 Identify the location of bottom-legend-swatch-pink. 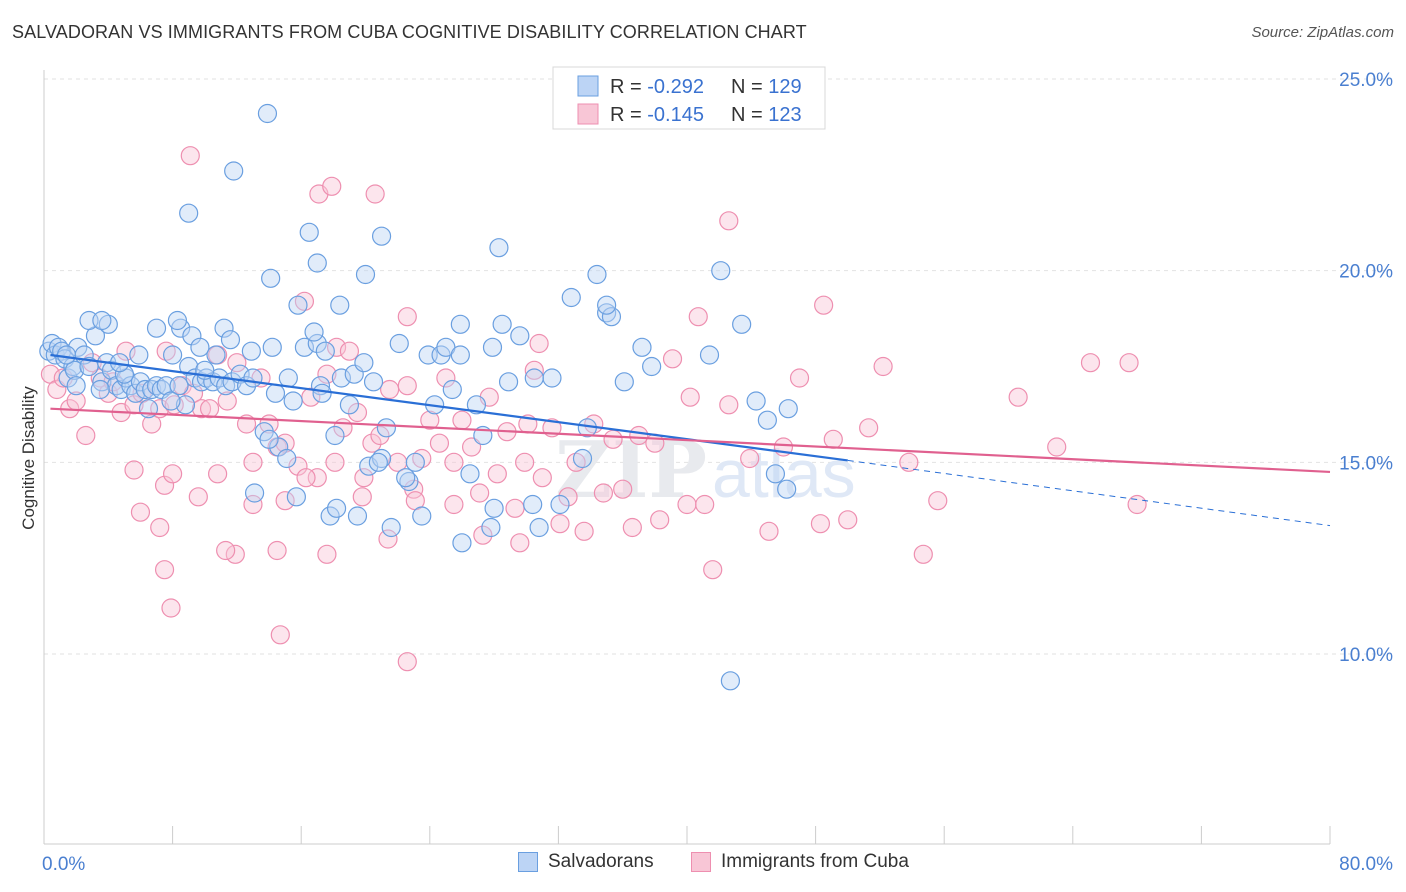
(701, 862).